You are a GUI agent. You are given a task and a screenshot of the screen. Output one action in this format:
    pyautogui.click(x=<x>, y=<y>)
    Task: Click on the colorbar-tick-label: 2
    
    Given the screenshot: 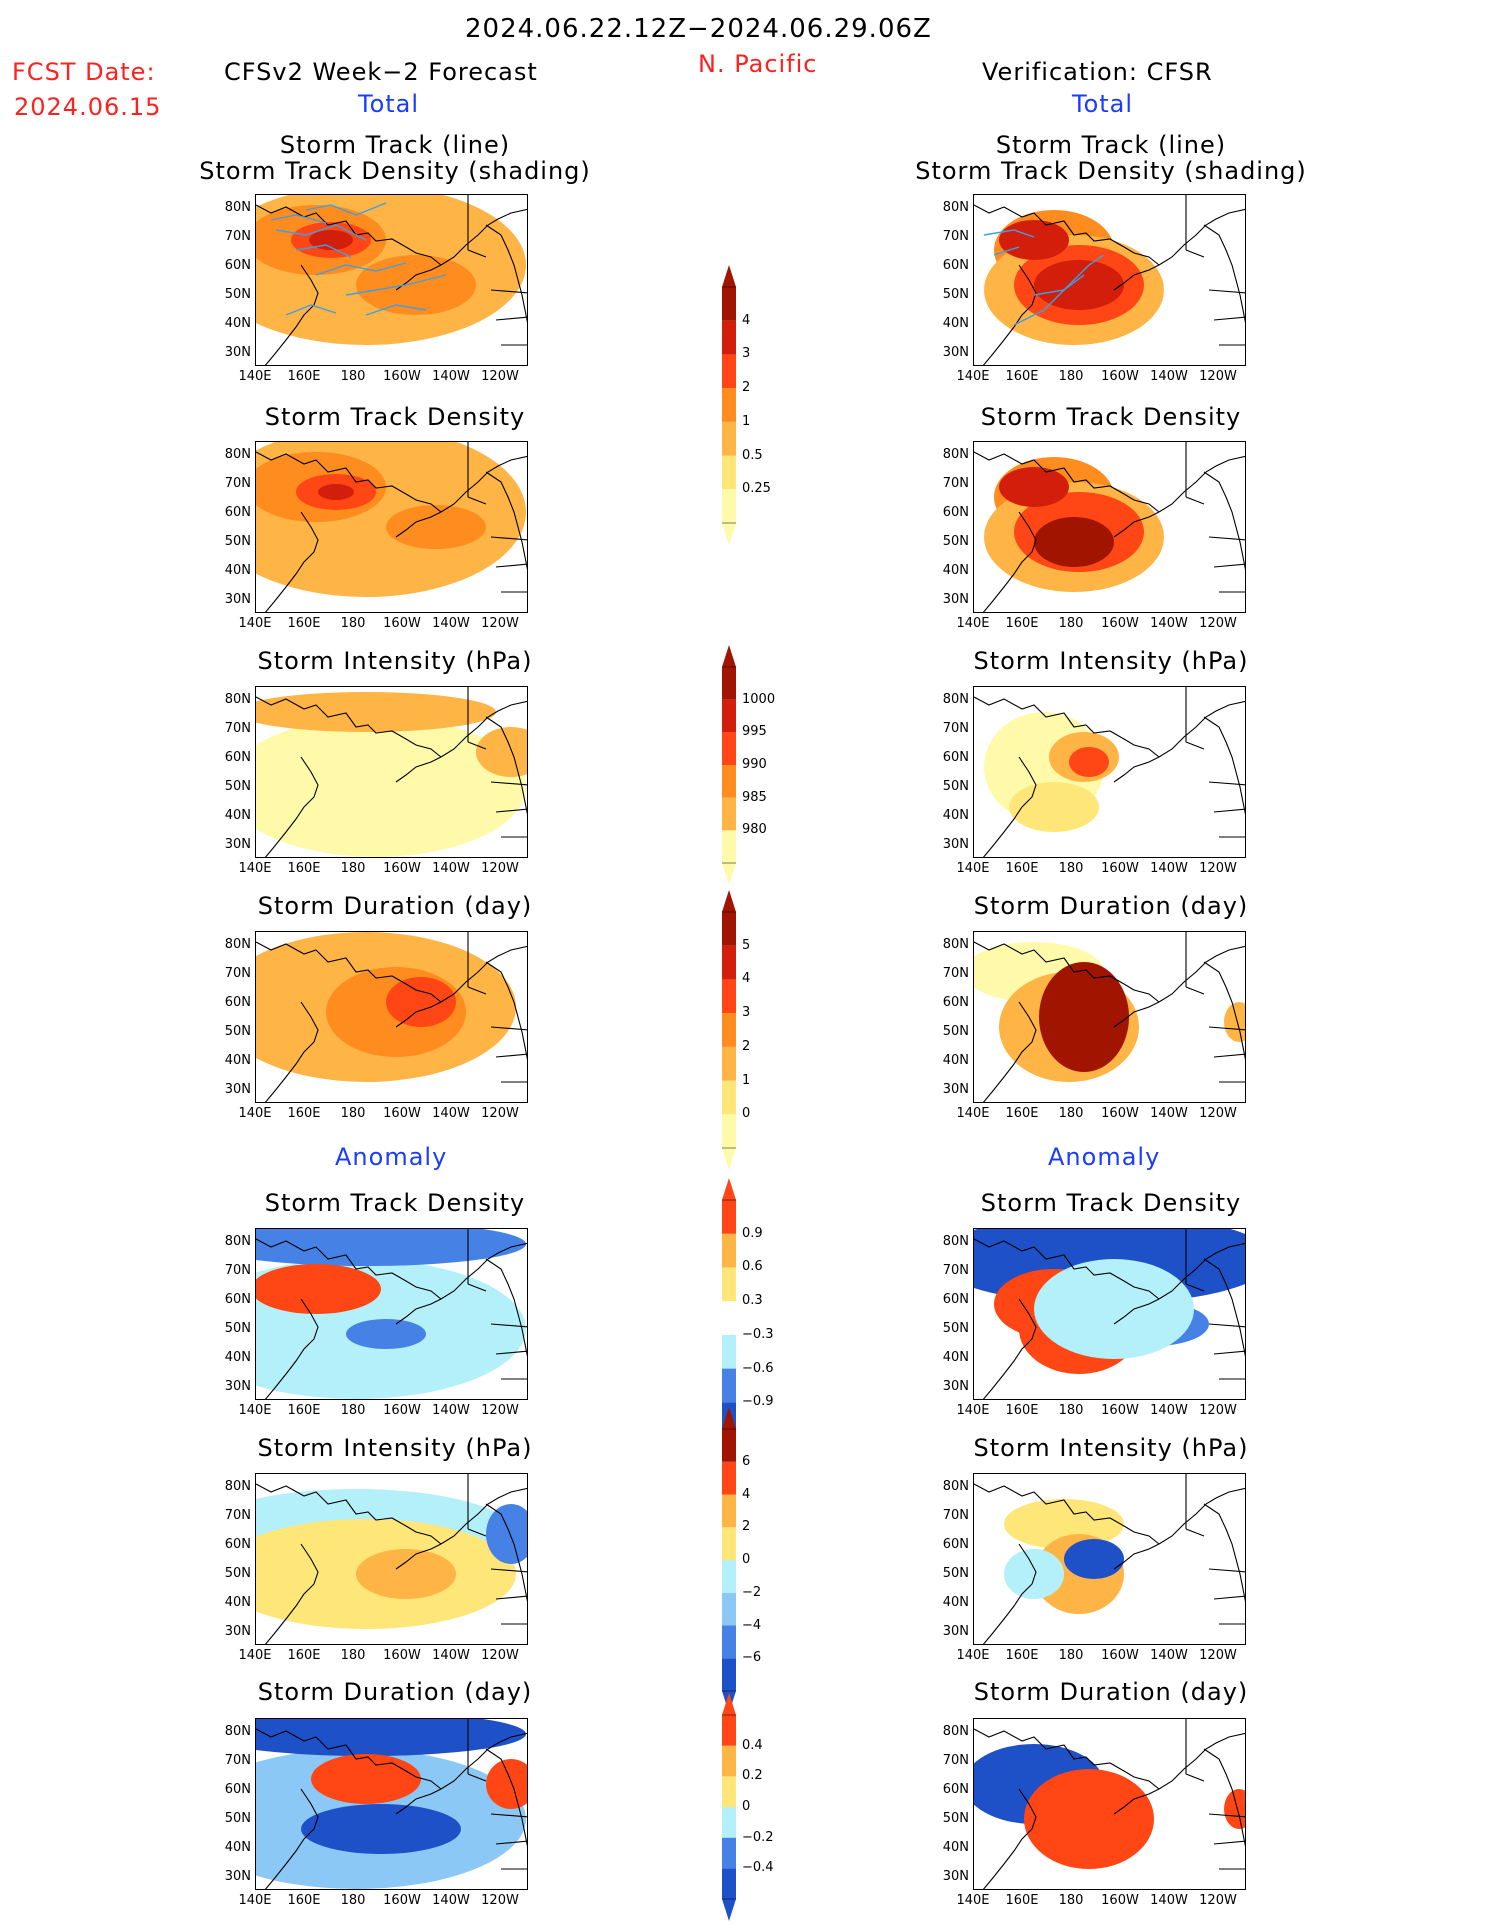 What is the action you would take?
    pyautogui.click(x=746, y=1046)
    